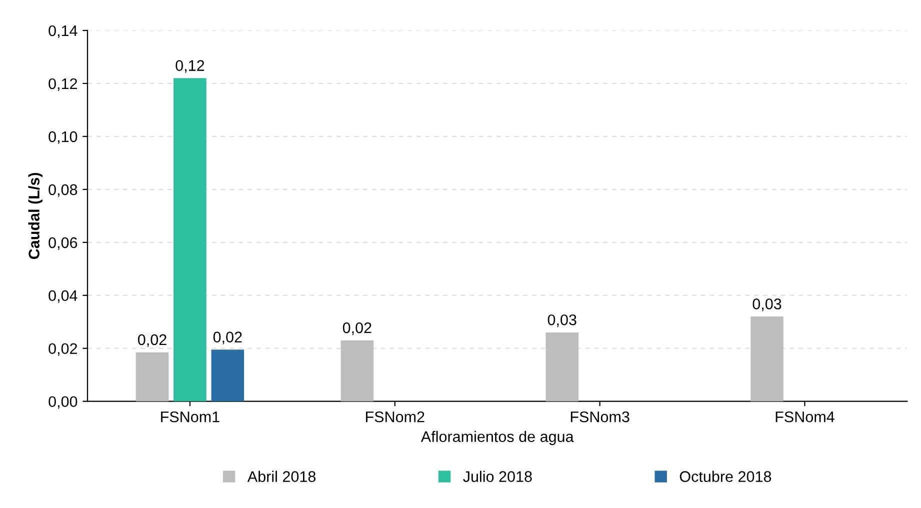 This screenshot has width=921, height=508. I want to click on x-tick-label: FSNom3, so click(600, 416).